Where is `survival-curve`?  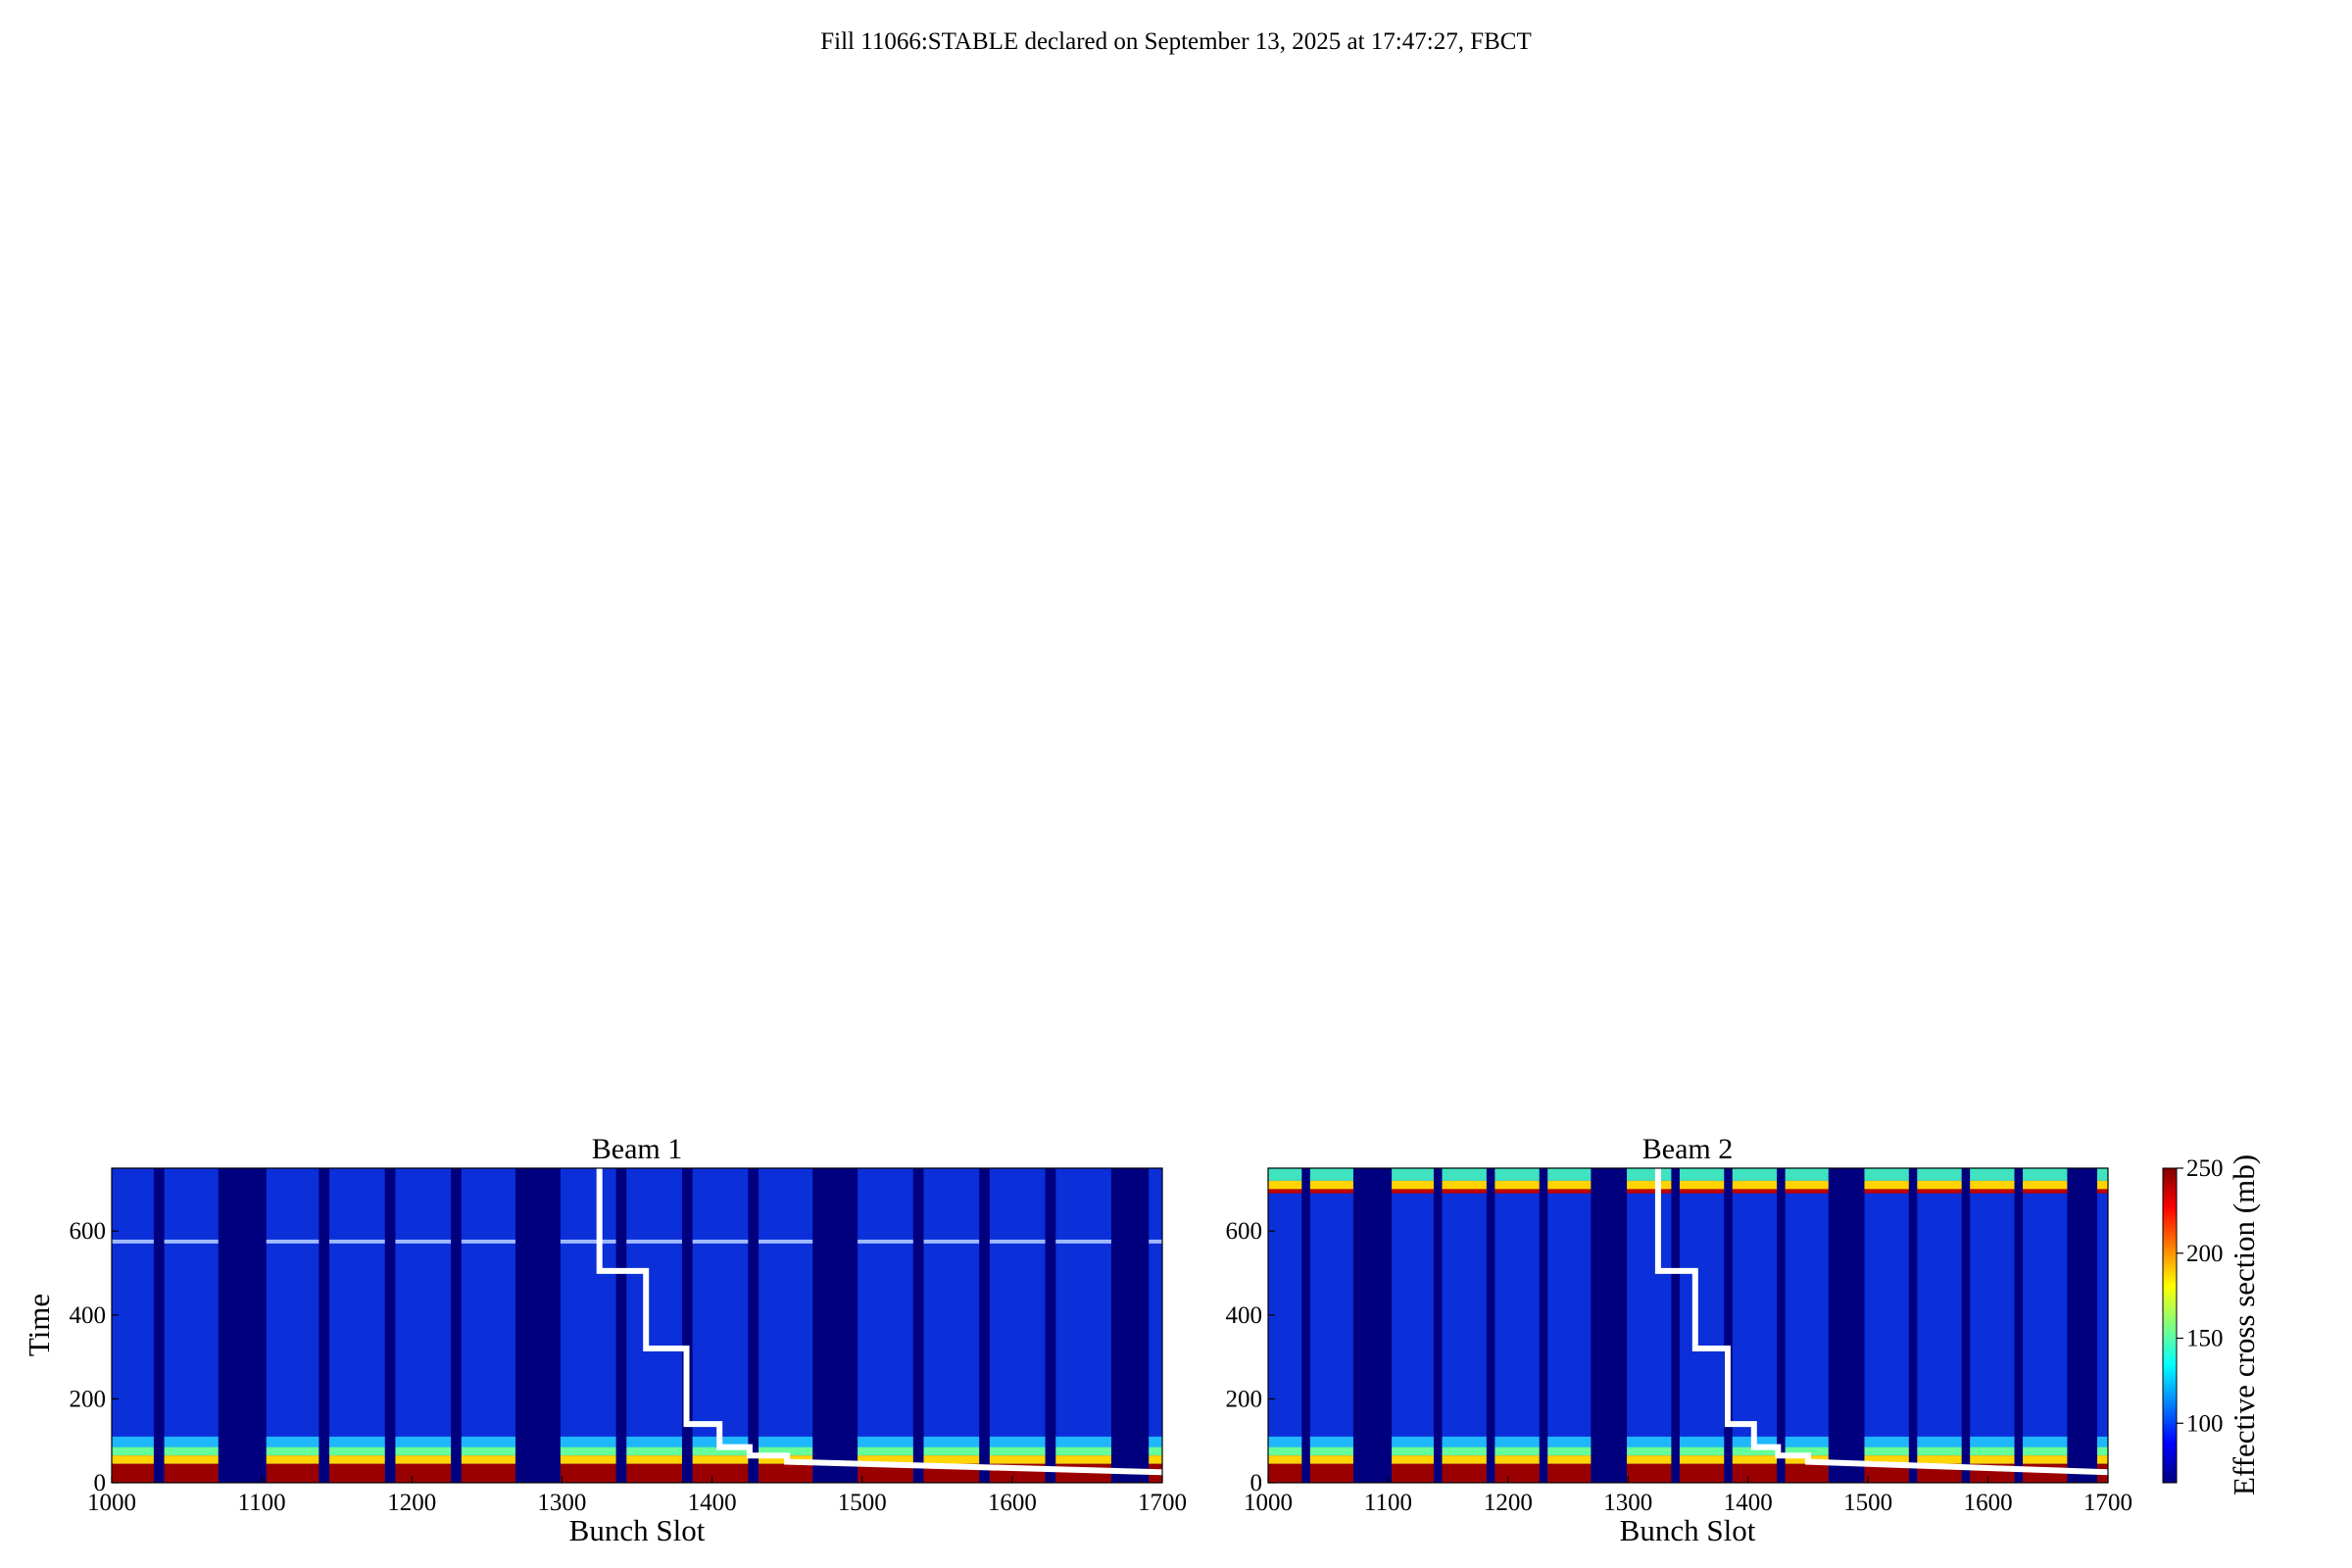
survival-curve is located at coordinates (1881, 1322).